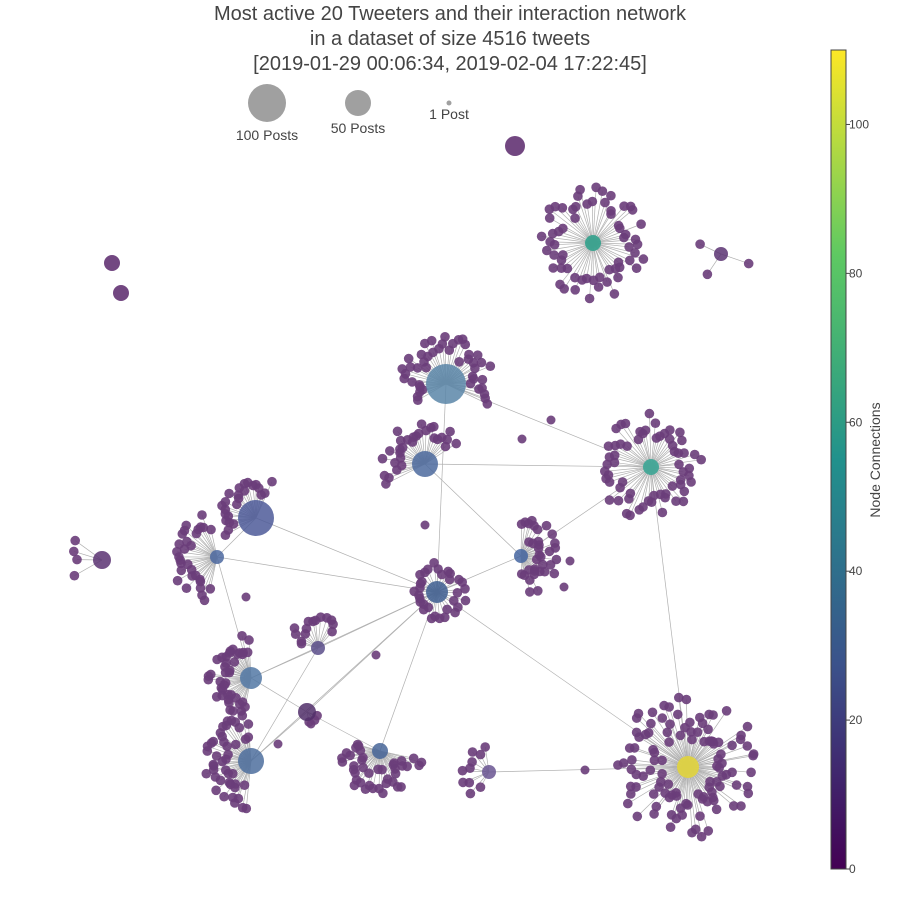 Image resolution: width=900 pixels, height=900 pixels. What do you see at coordinates (358, 128) in the screenshot?
I see `legend-label-50: 50 Posts` at bounding box center [358, 128].